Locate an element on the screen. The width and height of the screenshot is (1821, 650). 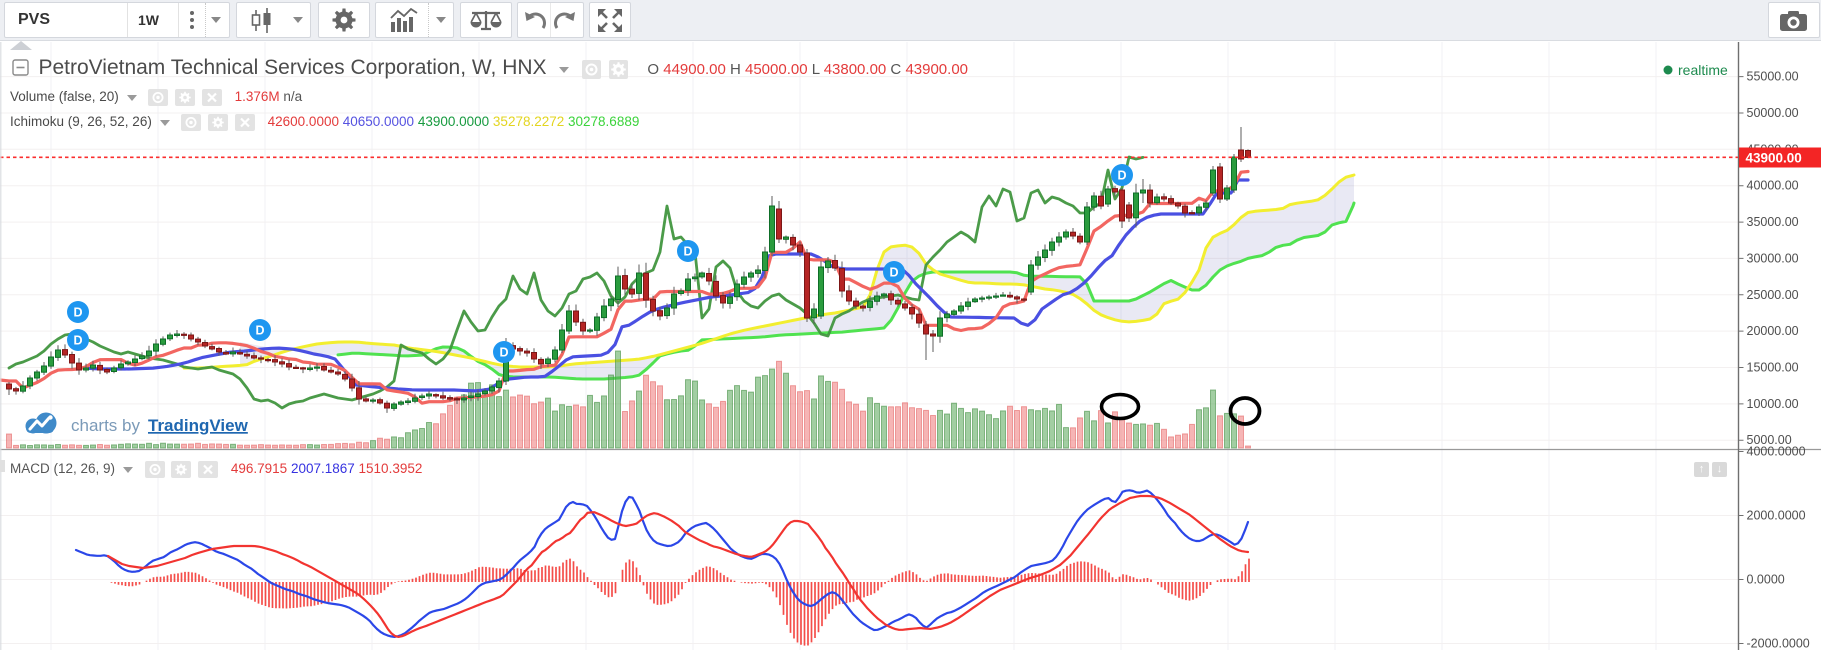
svg-text: 43900.00 is located at coordinates (1774, 158).